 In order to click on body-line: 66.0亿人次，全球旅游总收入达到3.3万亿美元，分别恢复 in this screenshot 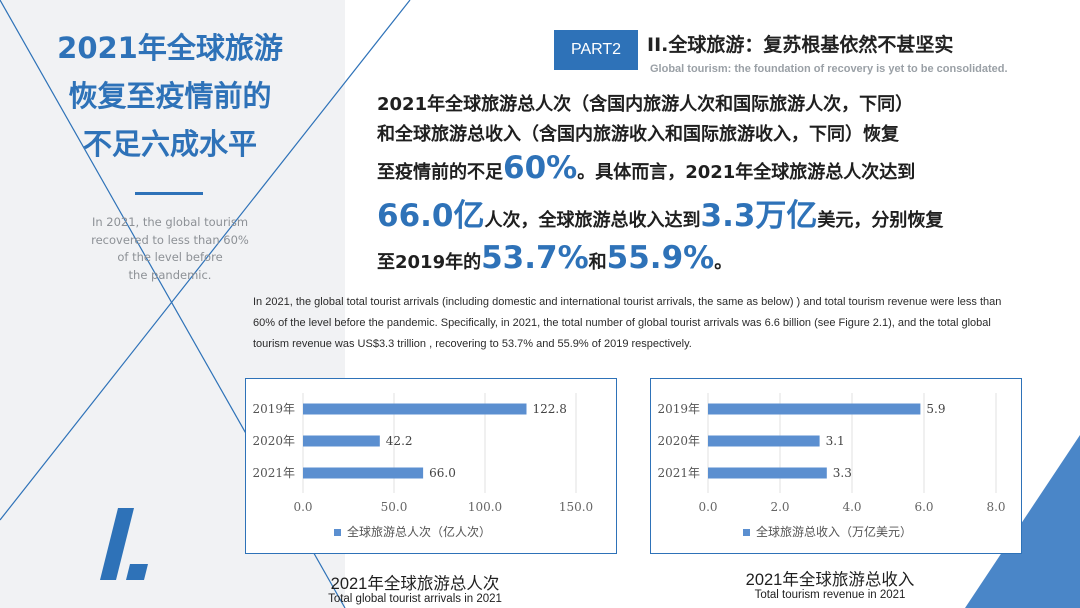, I will do `click(692, 215)`.